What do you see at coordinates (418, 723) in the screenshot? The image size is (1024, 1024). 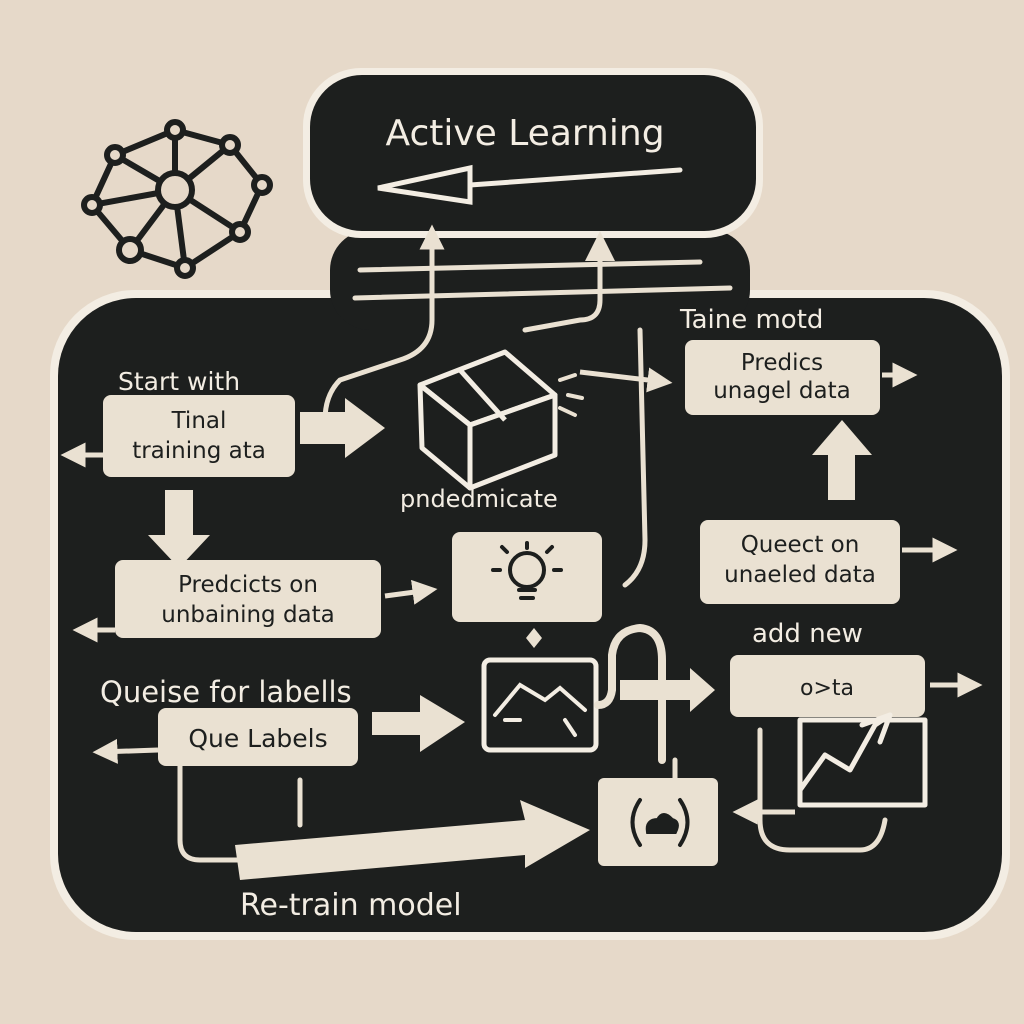 I see `arrow-que-to-chart` at bounding box center [418, 723].